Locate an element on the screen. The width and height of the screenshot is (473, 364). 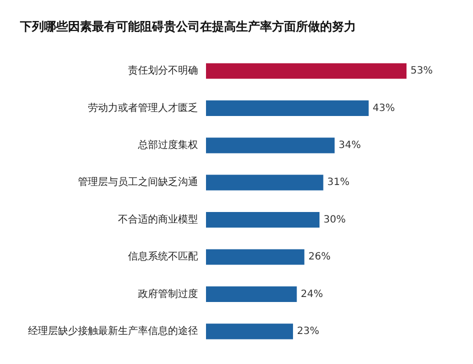
data-label: 53% is located at coordinates (421, 71).